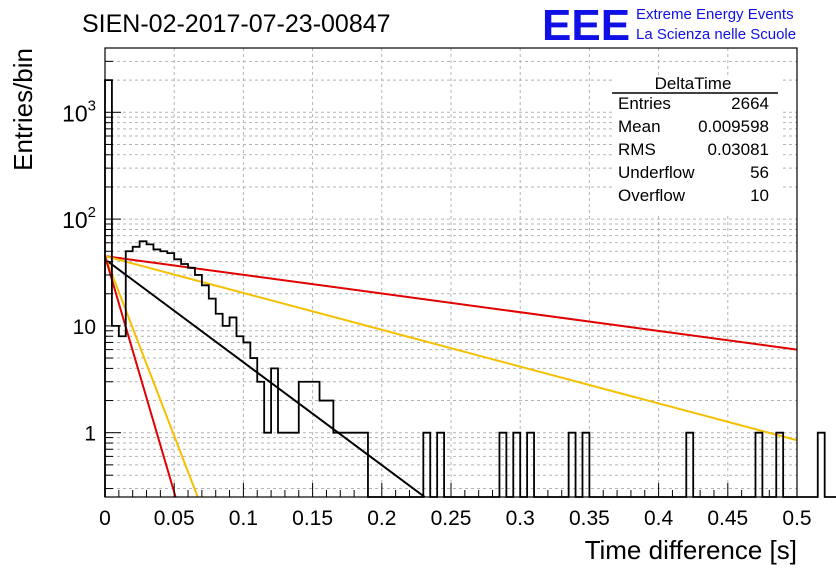 Image resolution: width=836 pixels, height=577 pixels. I want to click on eee-logo: EEE, so click(586, 25).